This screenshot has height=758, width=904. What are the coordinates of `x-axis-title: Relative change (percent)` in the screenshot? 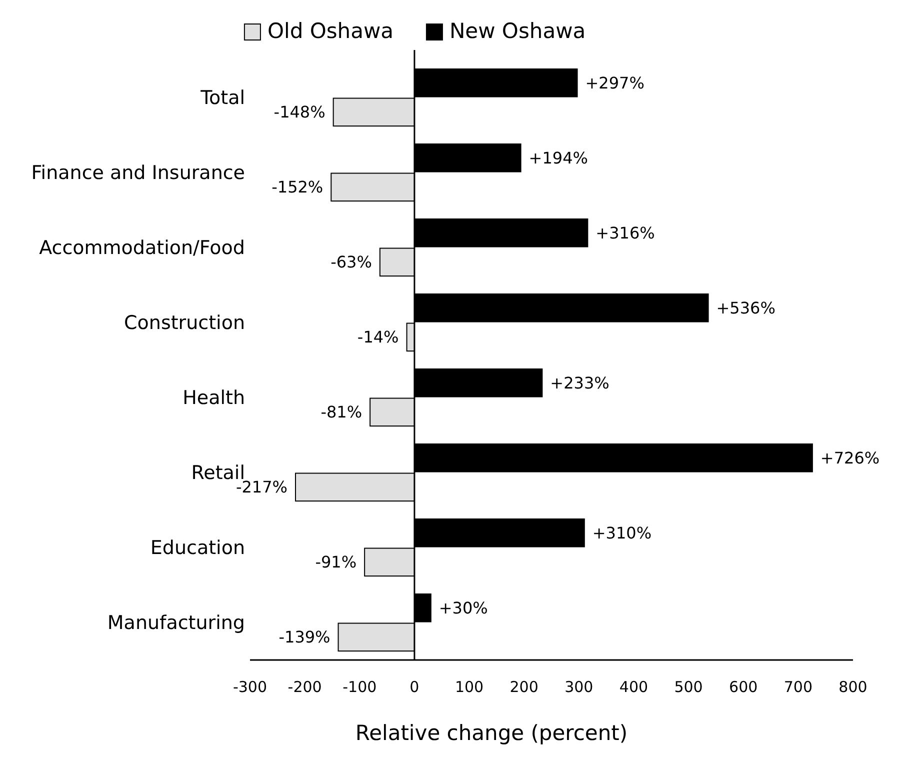 It's located at (491, 733).